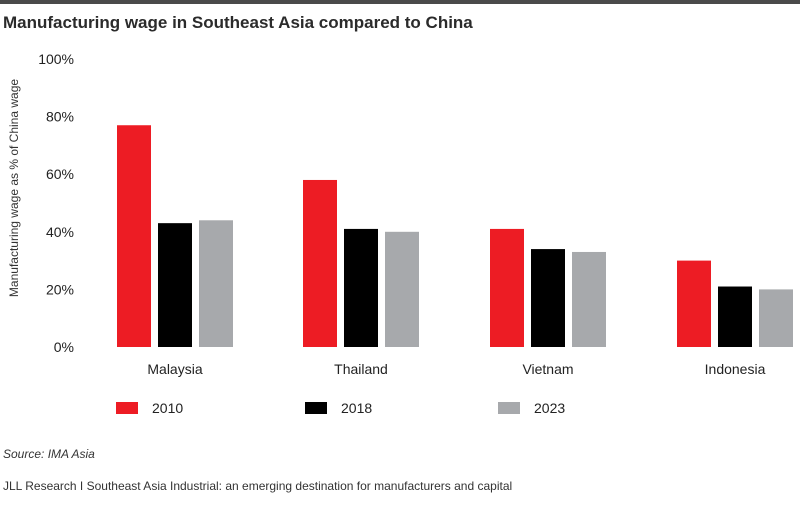  Describe the element at coordinates (60, 232) in the screenshot. I see `y-tick-label: 40%` at that location.